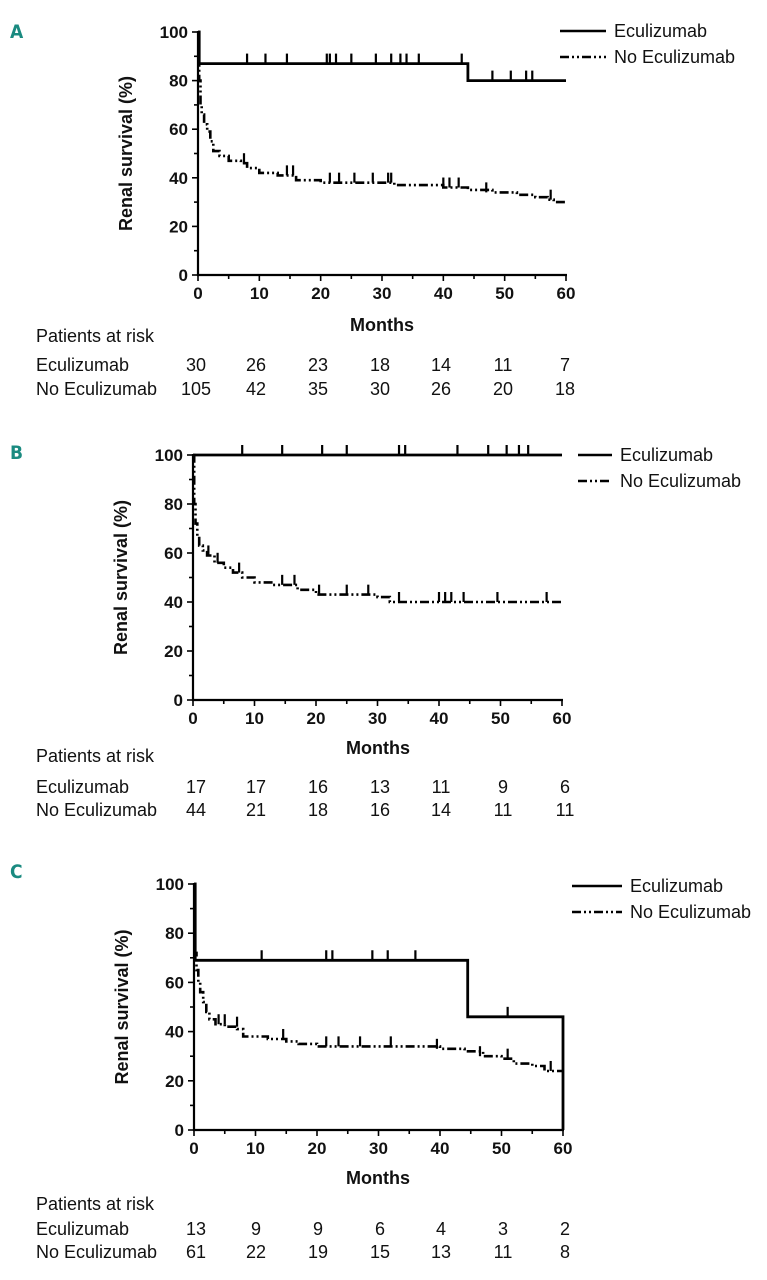 Image resolution: width=767 pixels, height=1280 pixels. Describe the element at coordinates (318, 389) in the screenshot. I see `risk-value: 35` at that location.